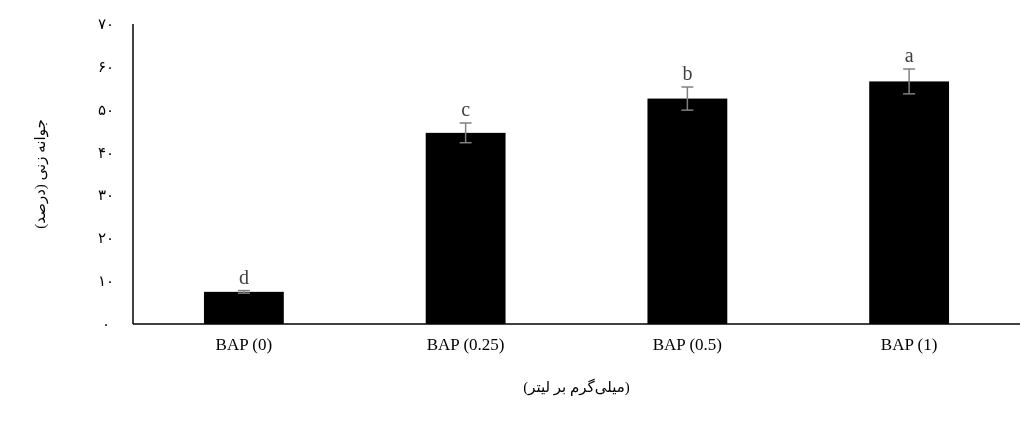  What do you see at coordinates (466, 109) in the screenshot?
I see `annotation: c` at bounding box center [466, 109].